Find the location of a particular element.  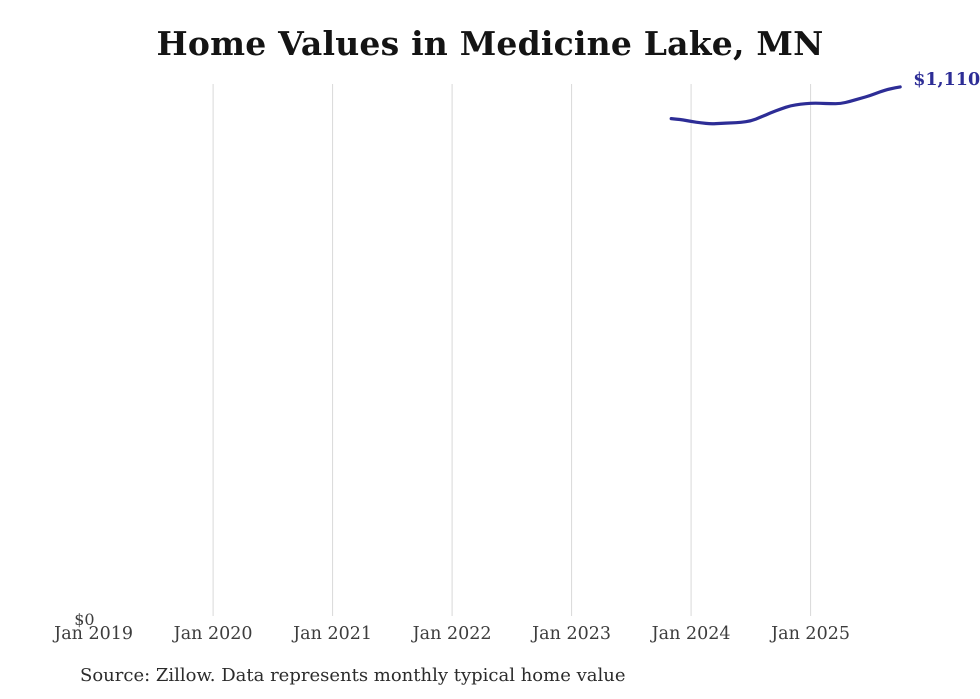

x-tick-label: Jan 2020 is located at coordinates (213, 634).